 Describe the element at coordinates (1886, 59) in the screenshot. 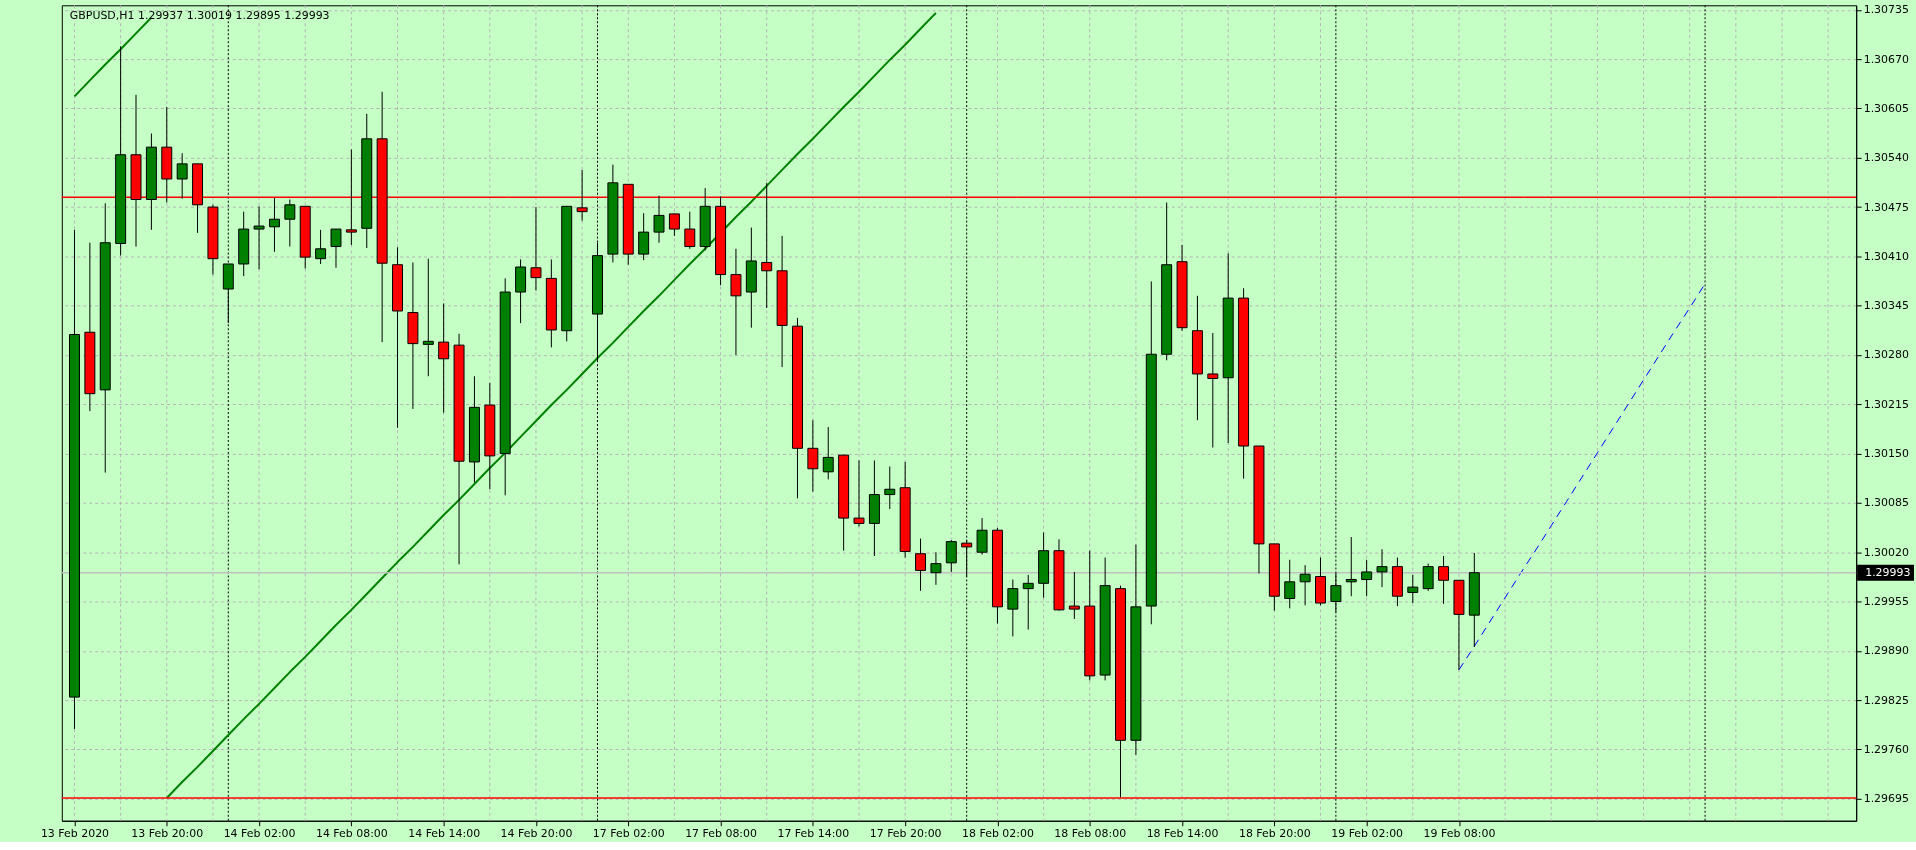

I see `y-tick-label: 1.30670` at that location.